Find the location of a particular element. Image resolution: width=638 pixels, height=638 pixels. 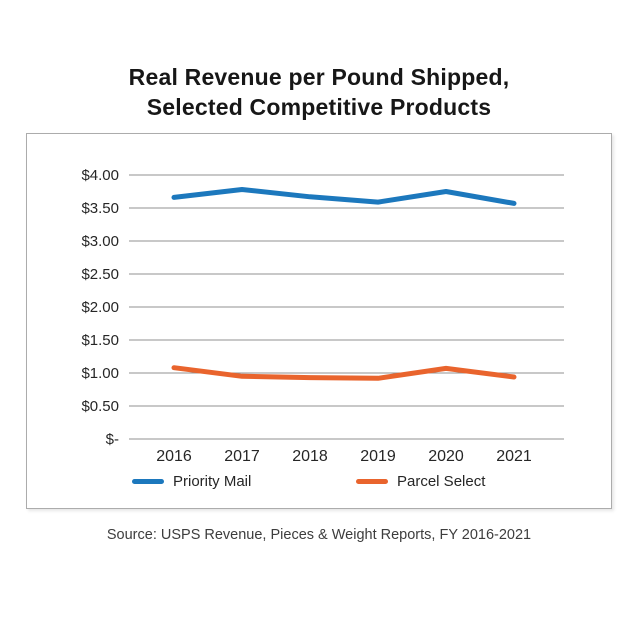

legend-label-priority-mail: Priority Mail is located at coordinates (212, 481).